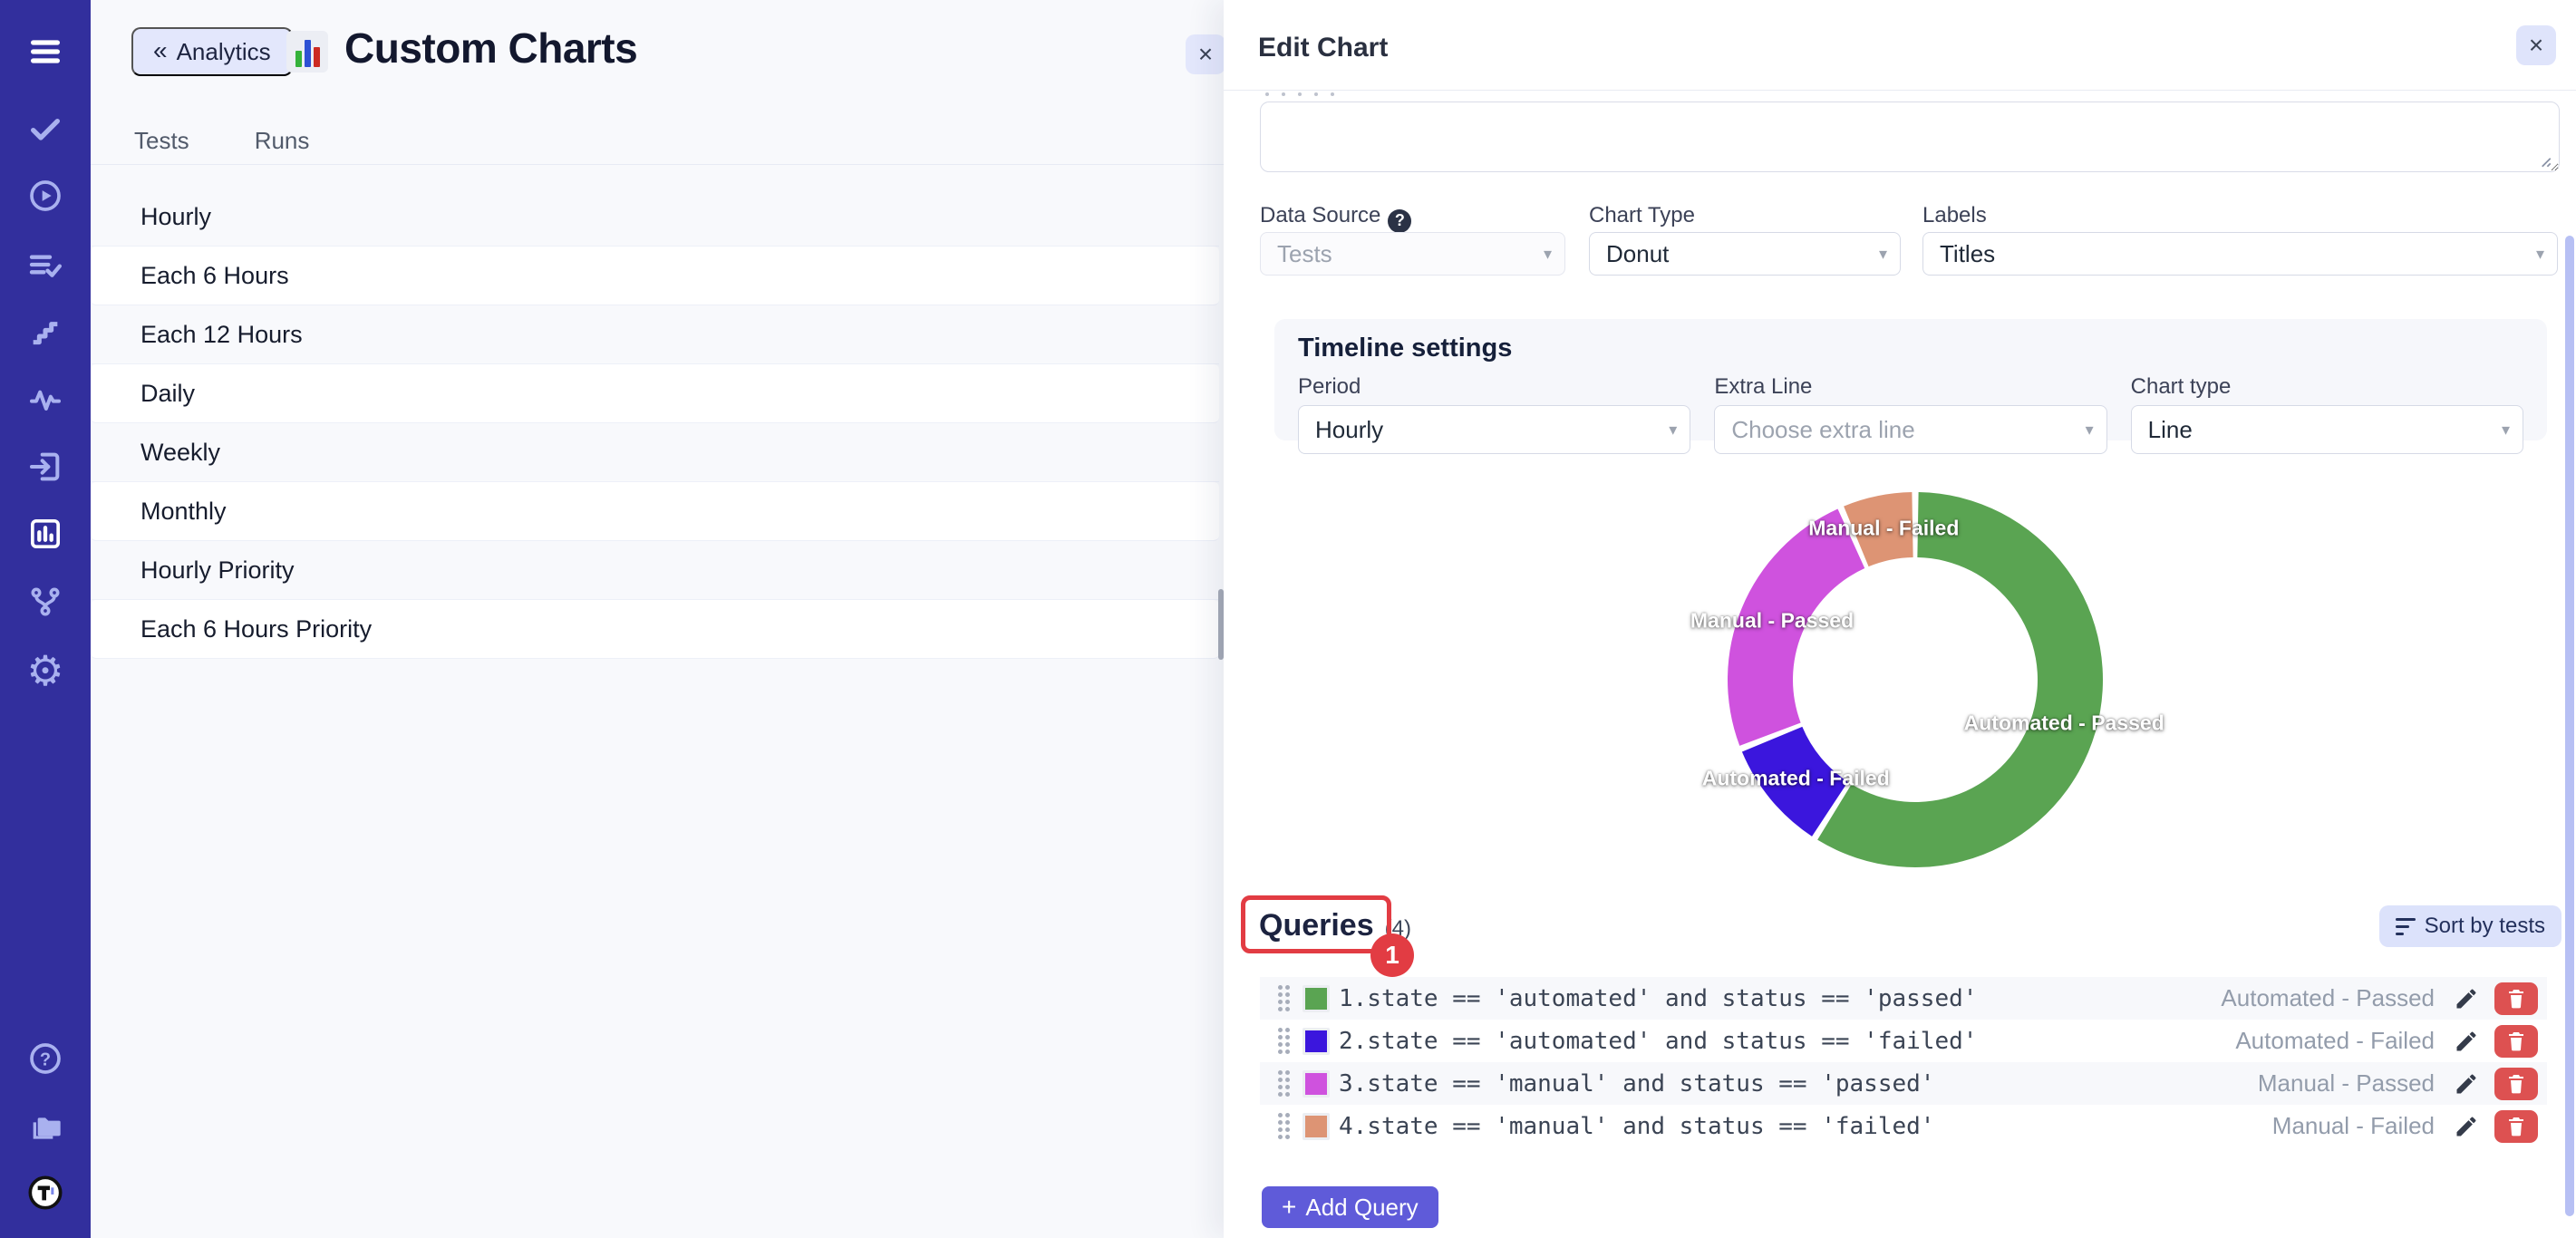 This screenshot has height=1238, width=2576. Describe the element at coordinates (45, 602) in the screenshot. I see `git-branch-icon` at that location.